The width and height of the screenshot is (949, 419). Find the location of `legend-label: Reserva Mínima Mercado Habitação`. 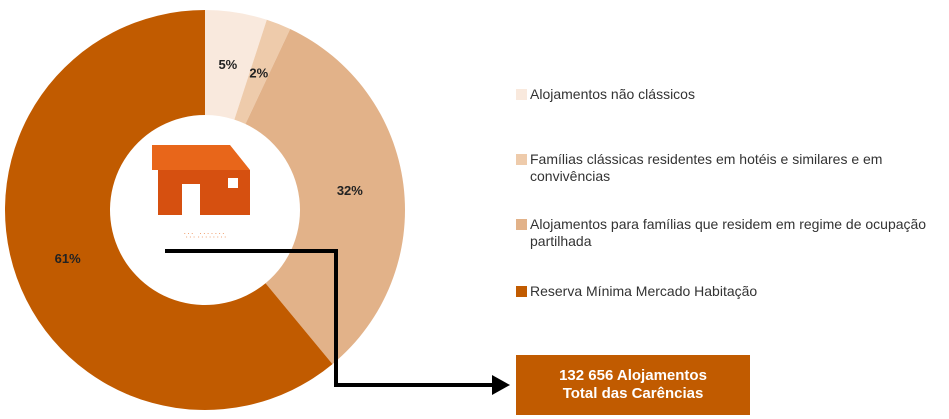

legend-label: Reserva Mínima Mercado Habitação is located at coordinates (644, 291).